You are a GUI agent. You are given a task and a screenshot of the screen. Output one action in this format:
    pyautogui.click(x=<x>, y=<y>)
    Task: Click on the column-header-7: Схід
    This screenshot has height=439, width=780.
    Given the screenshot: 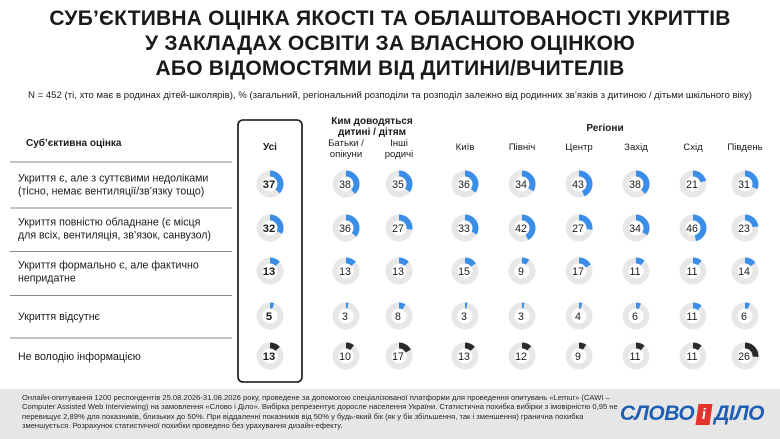 What is the action you would take?
    pyautogui.click(x=693, y=147)
    